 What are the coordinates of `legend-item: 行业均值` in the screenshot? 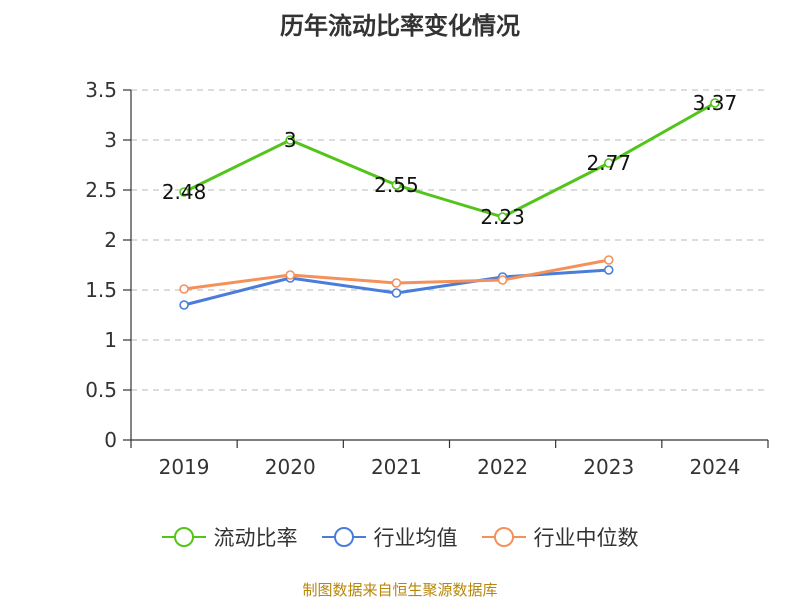 It's located at (389, 537).